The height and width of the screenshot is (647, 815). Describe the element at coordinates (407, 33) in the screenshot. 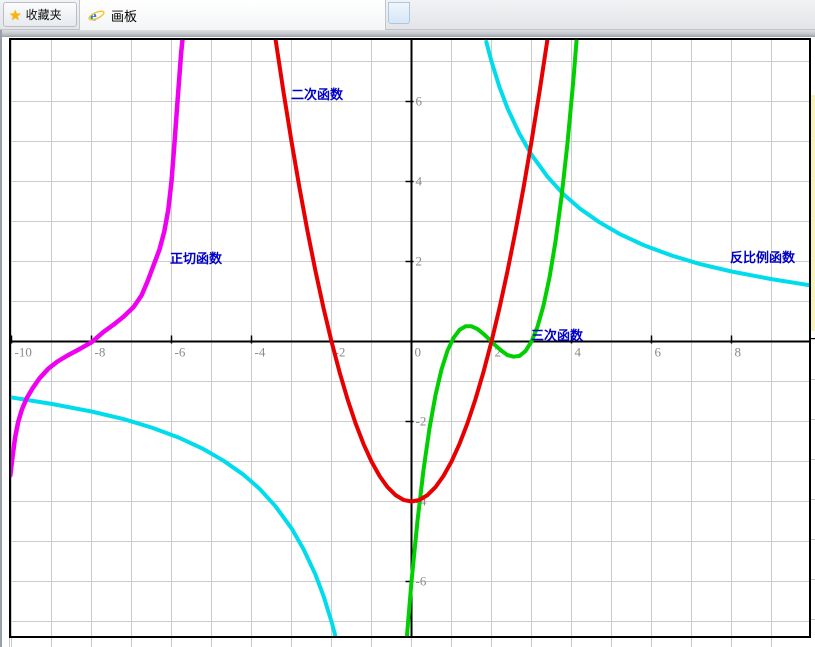

I see `window-band` at that location.